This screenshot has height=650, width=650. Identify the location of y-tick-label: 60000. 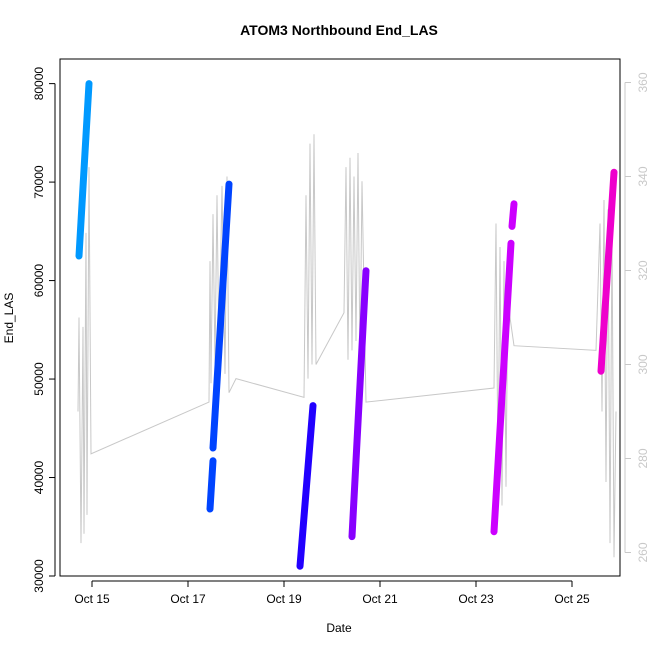
(39, 281).